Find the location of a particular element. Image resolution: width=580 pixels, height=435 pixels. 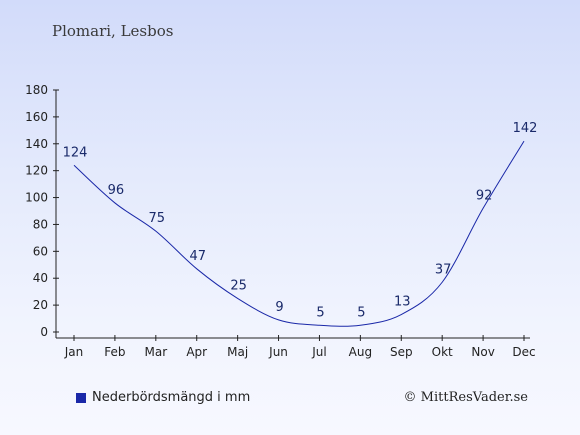

x-tick-label: Apr is located at coordinates (196, 352).